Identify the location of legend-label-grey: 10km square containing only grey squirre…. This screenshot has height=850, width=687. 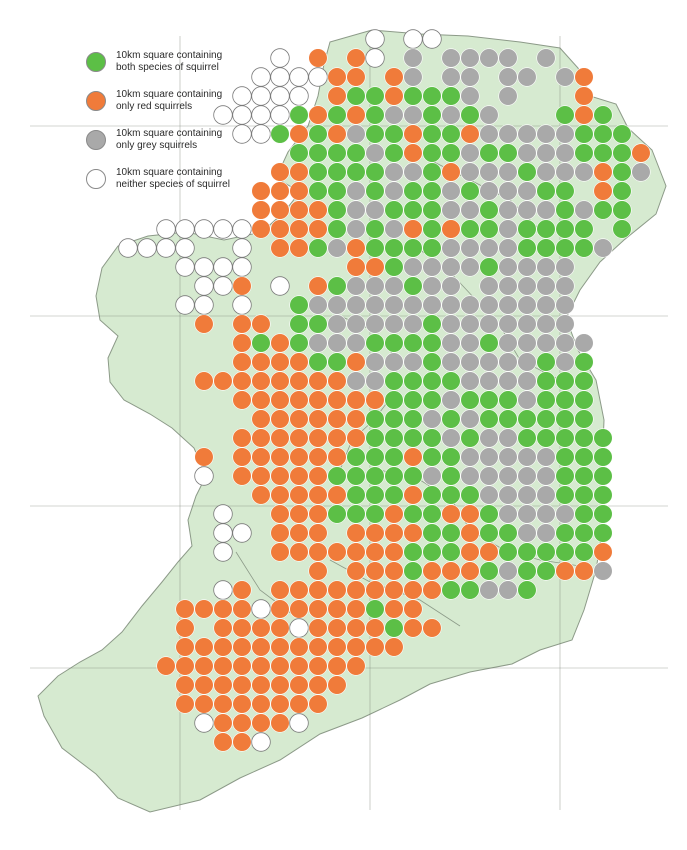
(169, 139).